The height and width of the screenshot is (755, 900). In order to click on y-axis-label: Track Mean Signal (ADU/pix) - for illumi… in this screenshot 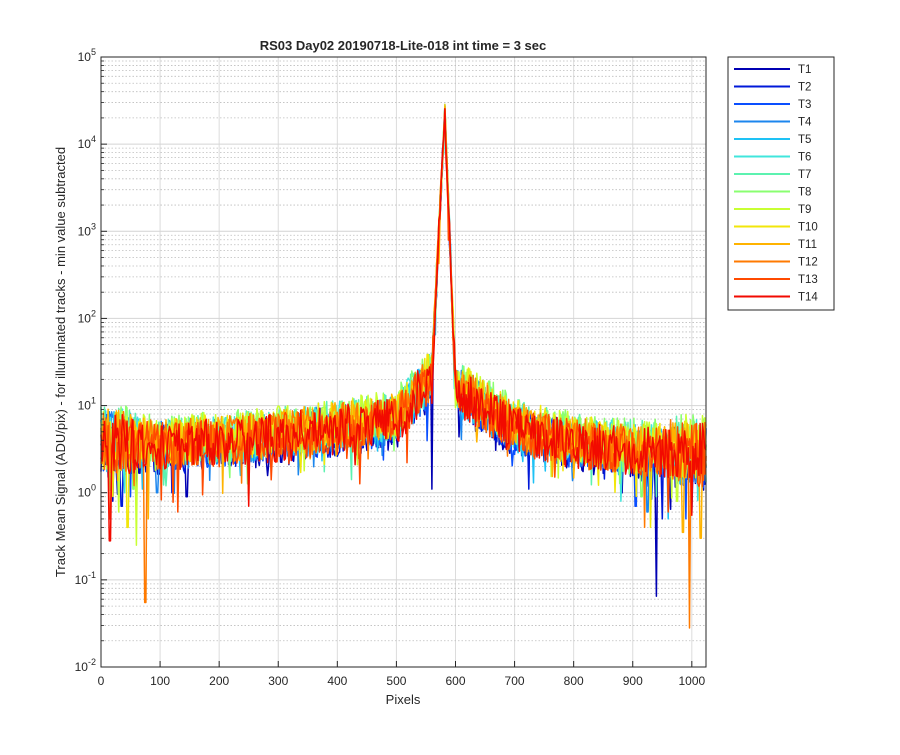, I will do `click(60, 362)`.